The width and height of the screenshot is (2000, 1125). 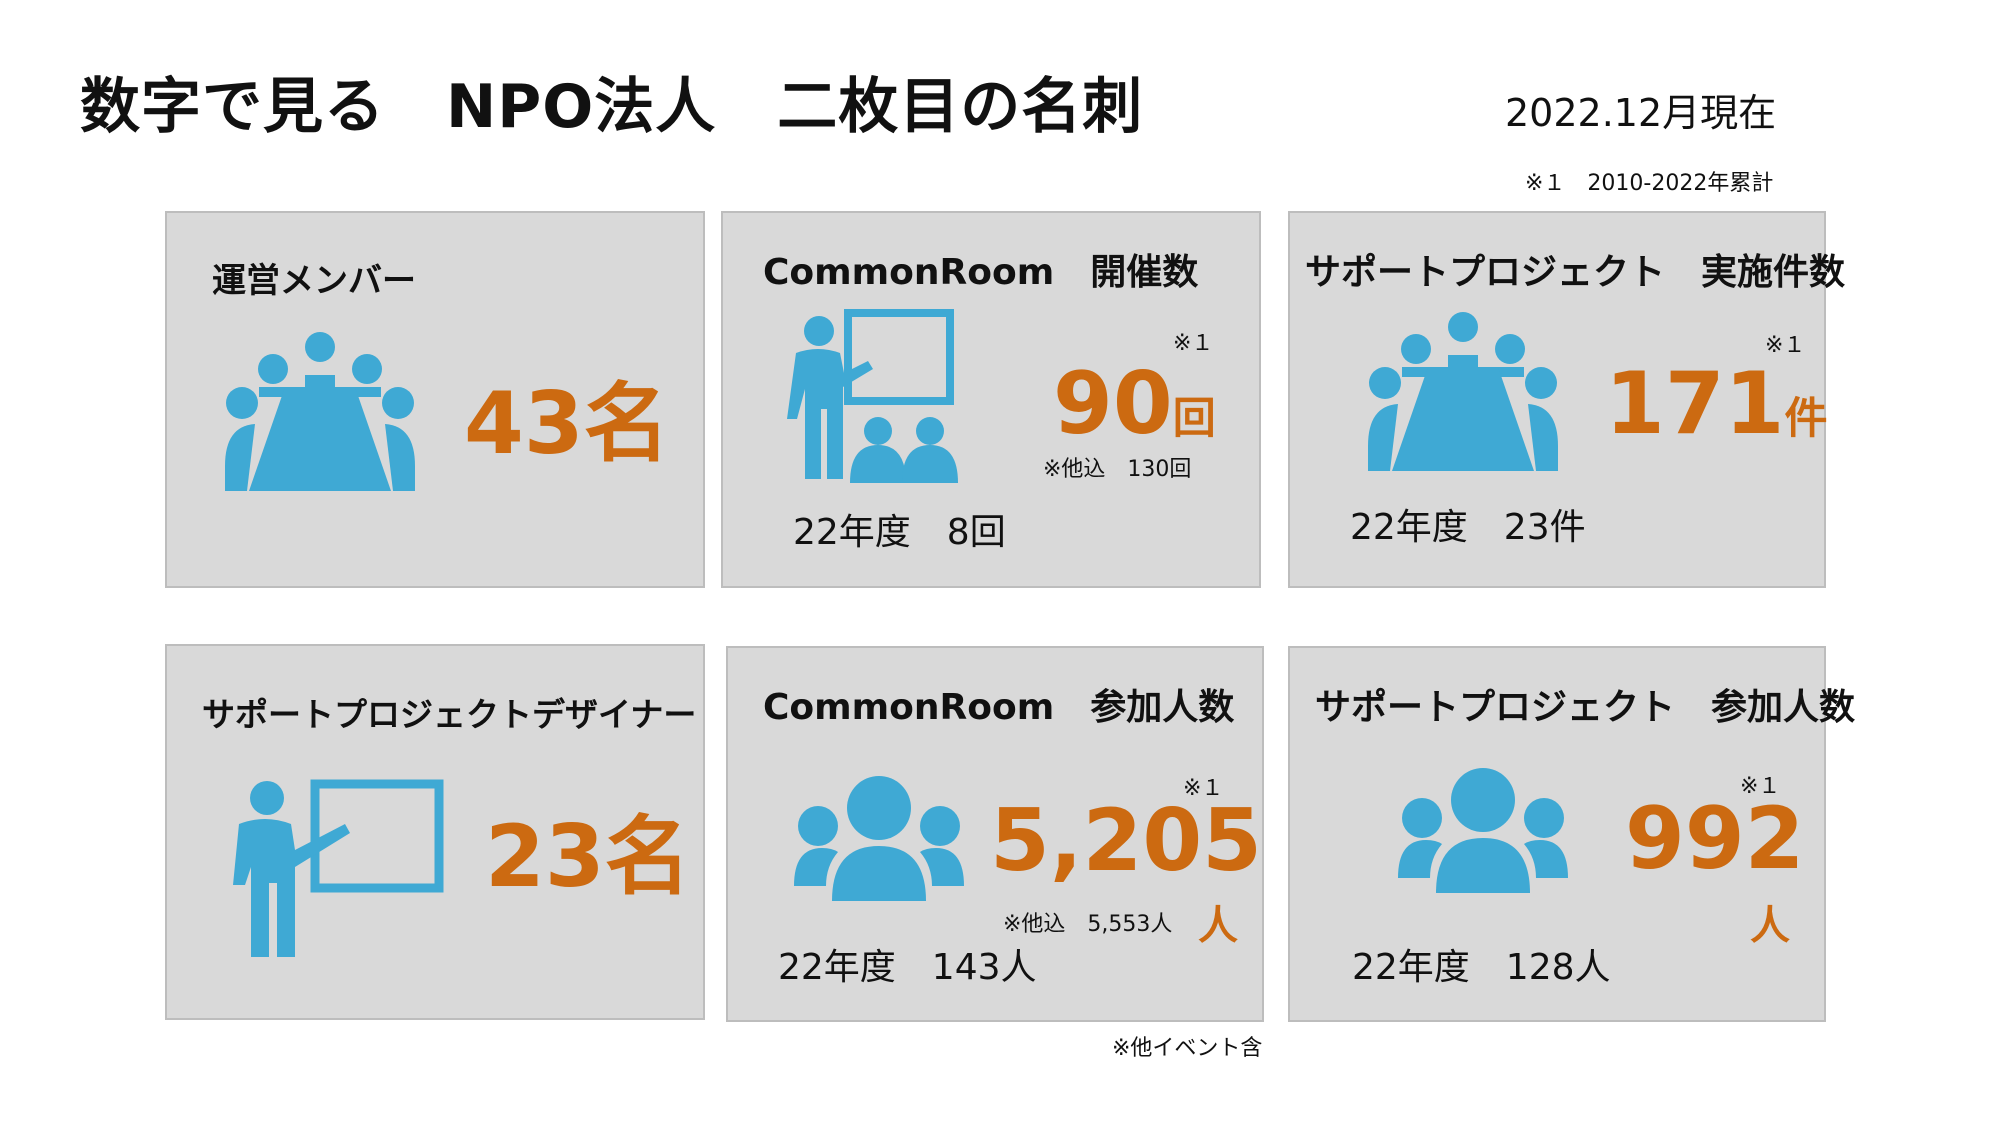 I want to click on card-title: サポートプロジェクトデザイナー, so click(x=449, y=714).